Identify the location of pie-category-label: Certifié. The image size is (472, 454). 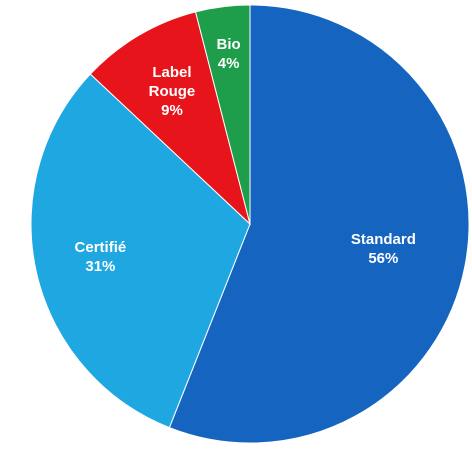
(101, 247).